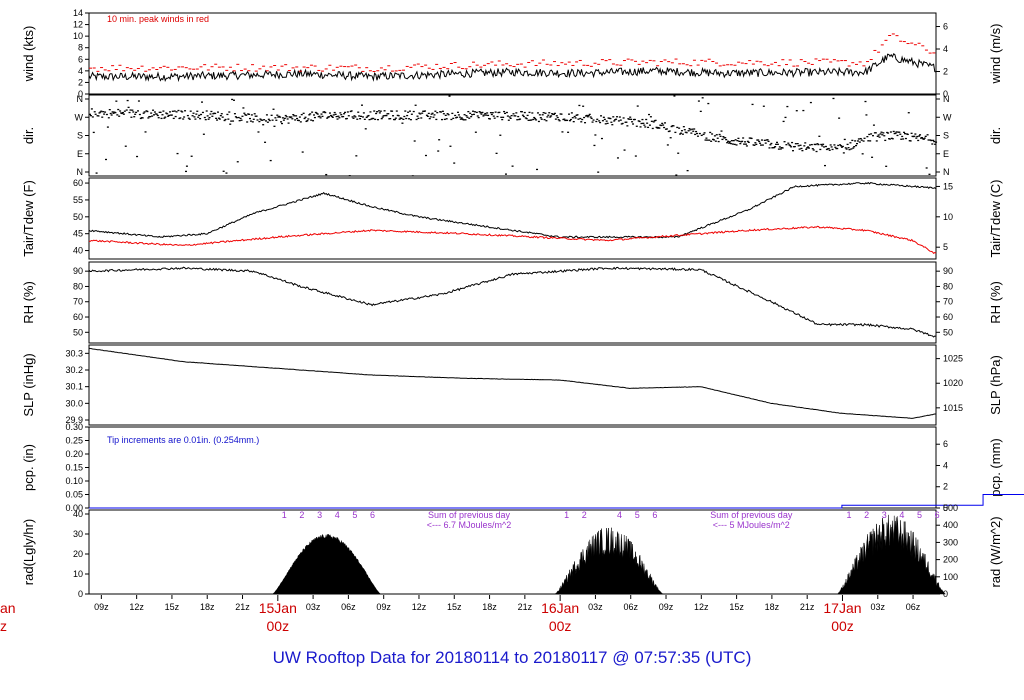 Image resolution: width=1024 pixels, height=700 pixels. I want to click on left-tick-label: 0.25, so click(74, 441).